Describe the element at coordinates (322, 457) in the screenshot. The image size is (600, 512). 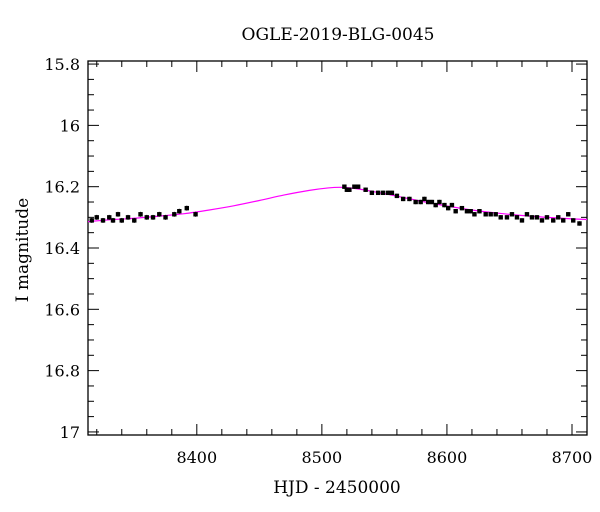
I see `x-tick-label: 8500` at that location.